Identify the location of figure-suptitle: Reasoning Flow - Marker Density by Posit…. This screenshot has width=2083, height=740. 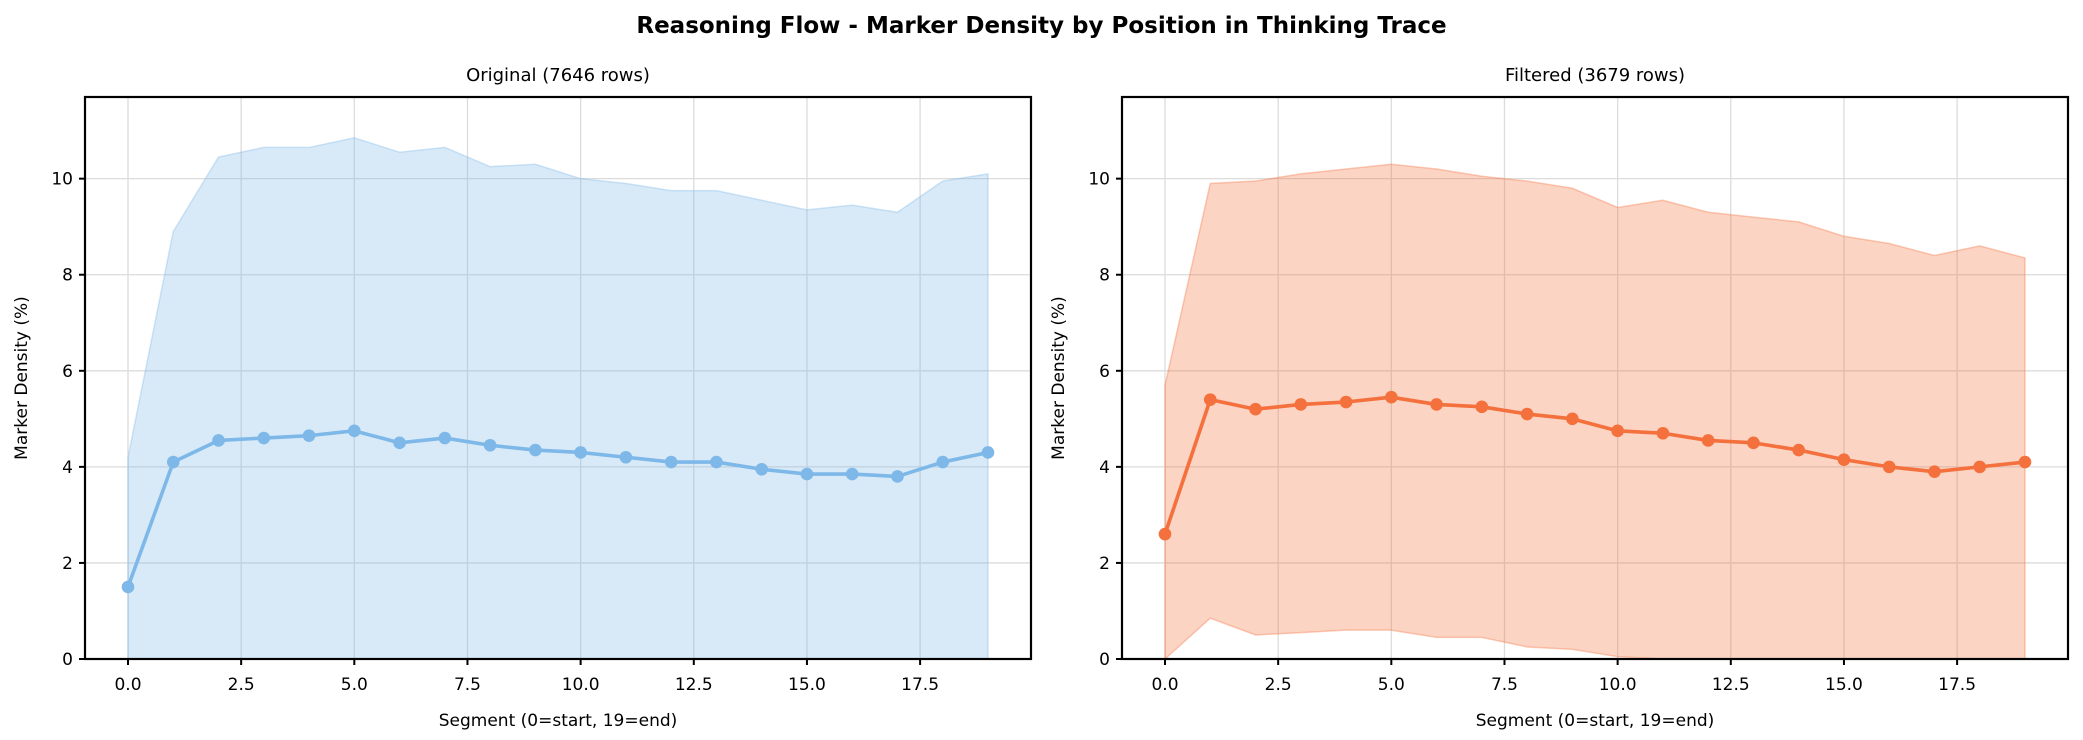
(1041, 26).